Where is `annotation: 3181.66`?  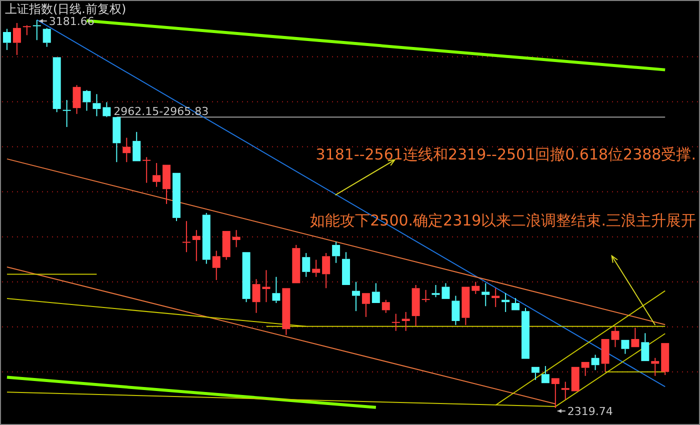 annotation: 3181.66 is located at coordinates (71, 21).